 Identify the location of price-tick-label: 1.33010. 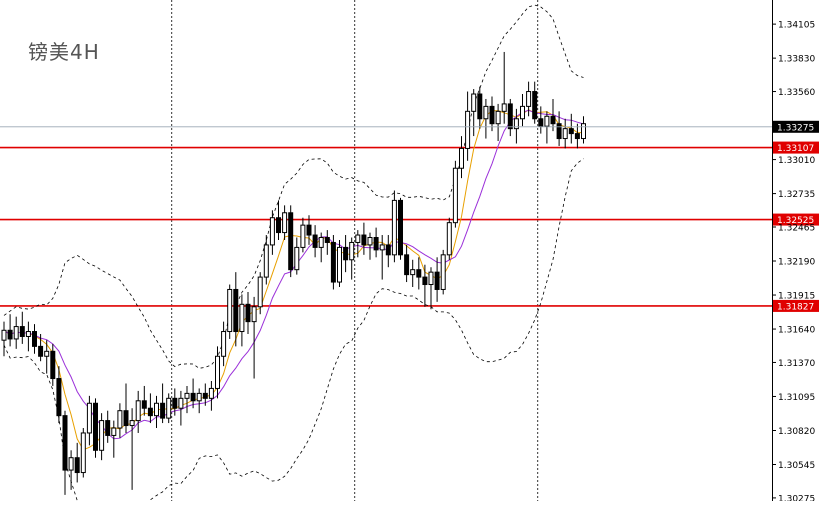
(796, 161).